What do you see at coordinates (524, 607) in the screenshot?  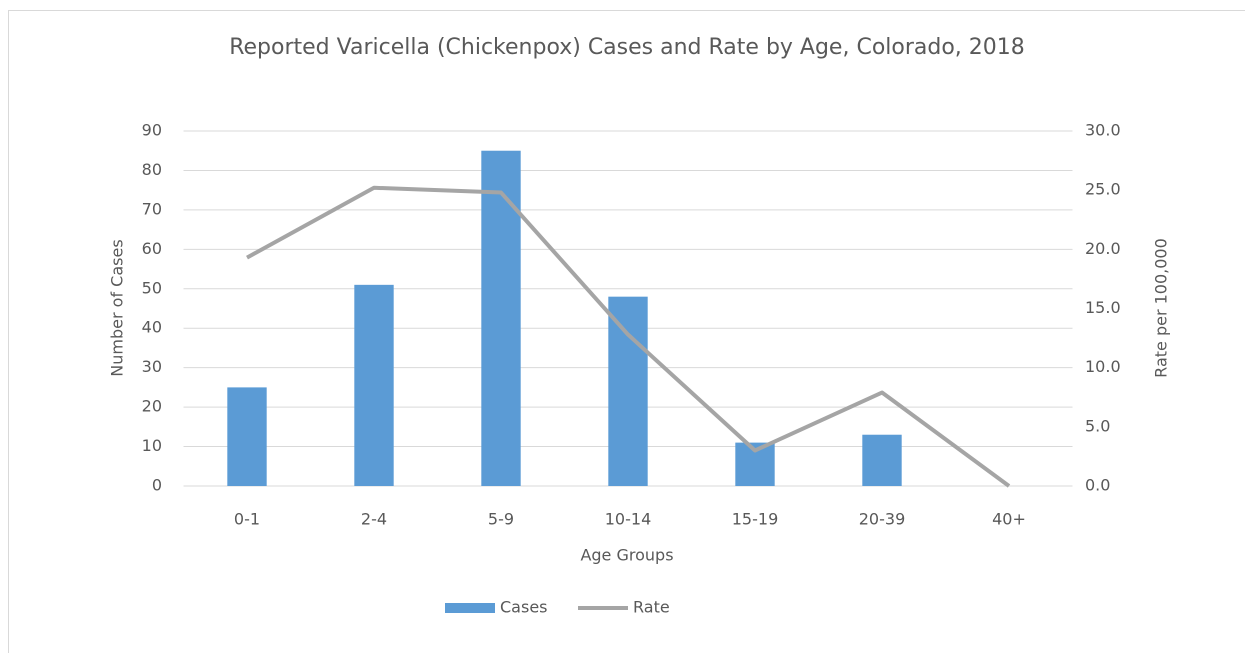 I see `legend-label: Cases` at bounding box center [524, 607].